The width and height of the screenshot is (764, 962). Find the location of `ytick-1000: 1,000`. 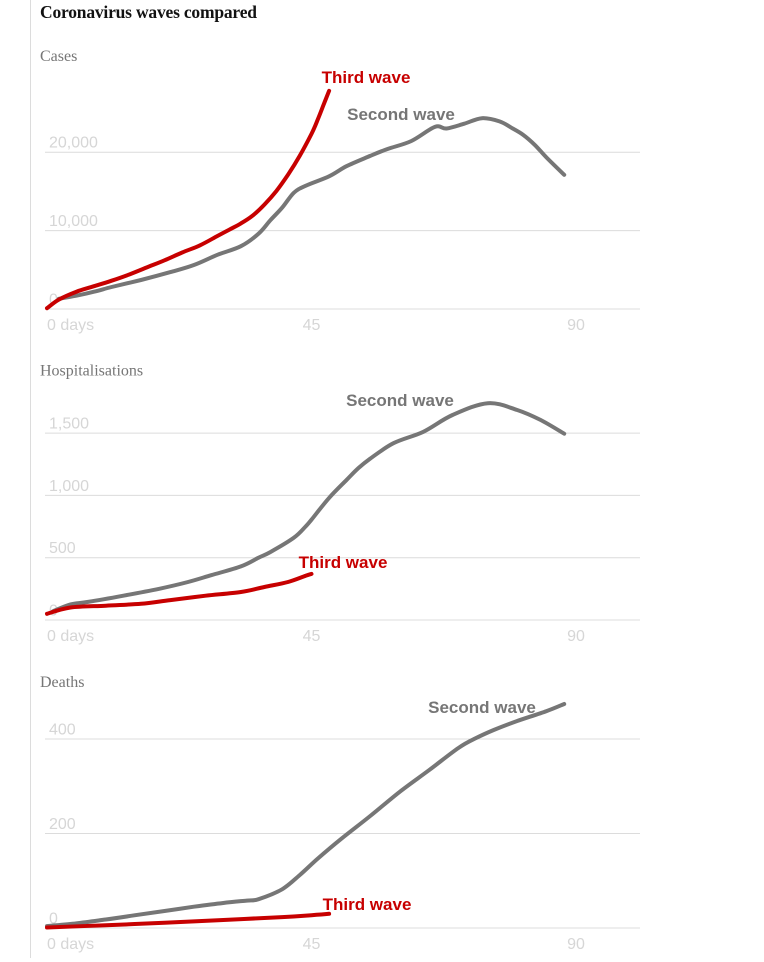

ytick-1000: 1,000 is located at coordinates (69, 486).